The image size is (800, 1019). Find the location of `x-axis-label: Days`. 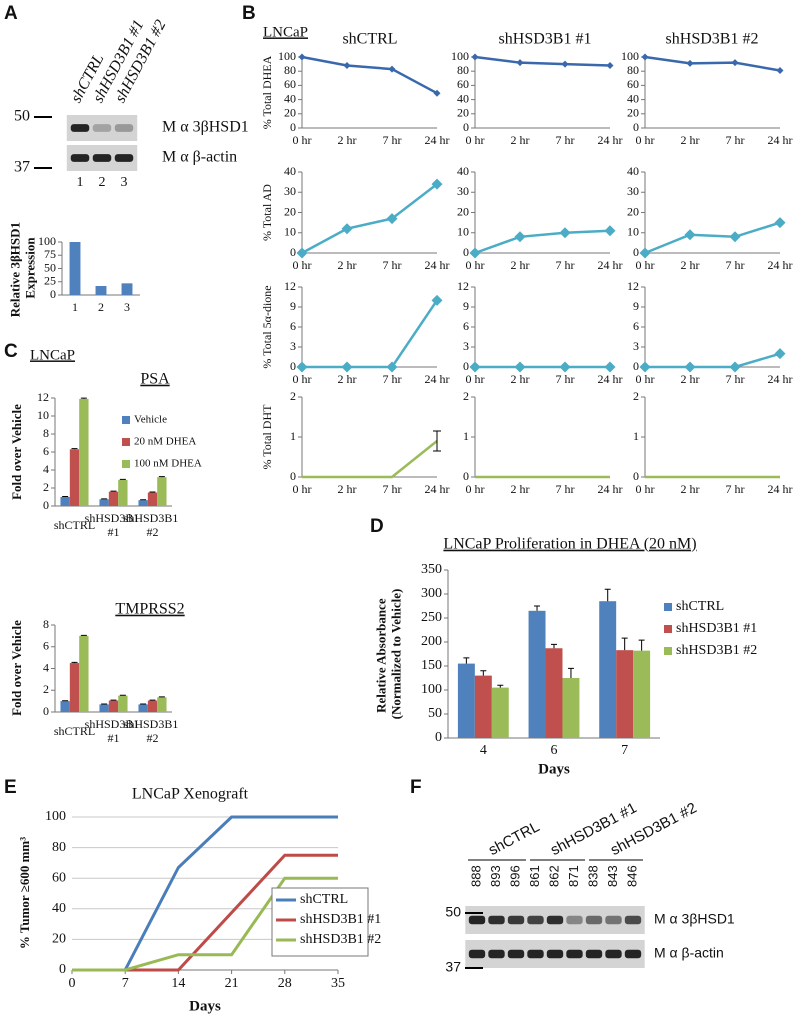

x-axis-label: Days is located at coordinates (205, 1006).